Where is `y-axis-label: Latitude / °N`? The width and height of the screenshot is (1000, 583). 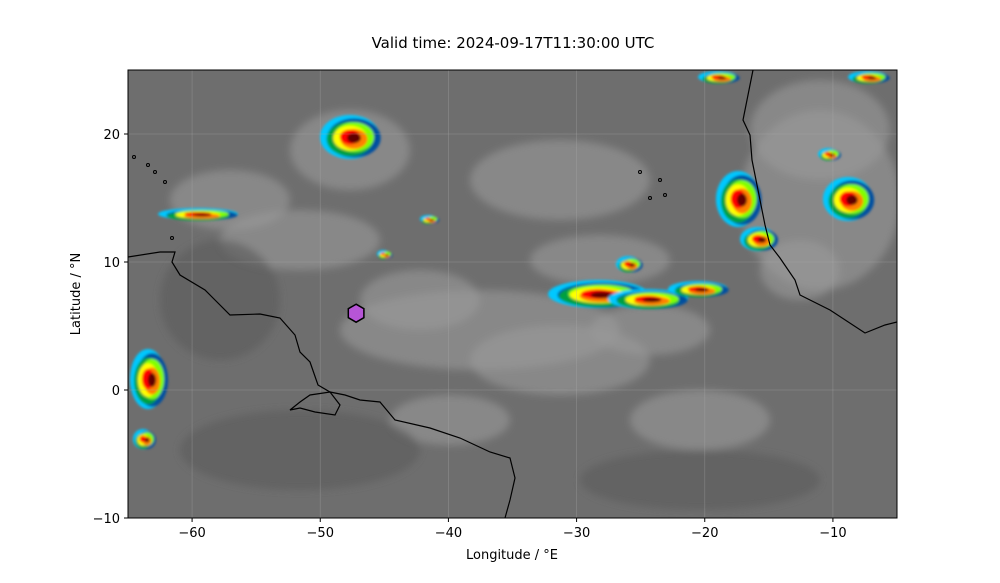
y-axis-label: Latitude / °N is located at coordinates (76, 294).